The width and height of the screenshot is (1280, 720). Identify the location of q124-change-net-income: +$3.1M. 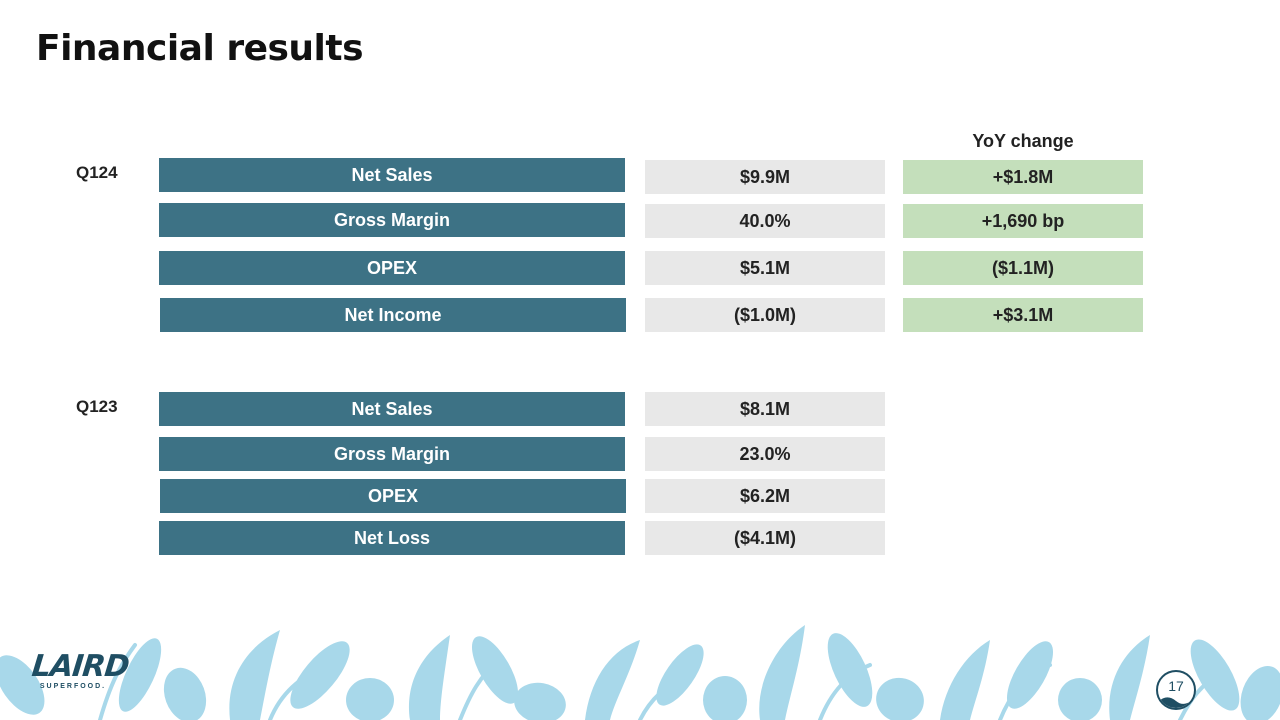
(1023, 315).